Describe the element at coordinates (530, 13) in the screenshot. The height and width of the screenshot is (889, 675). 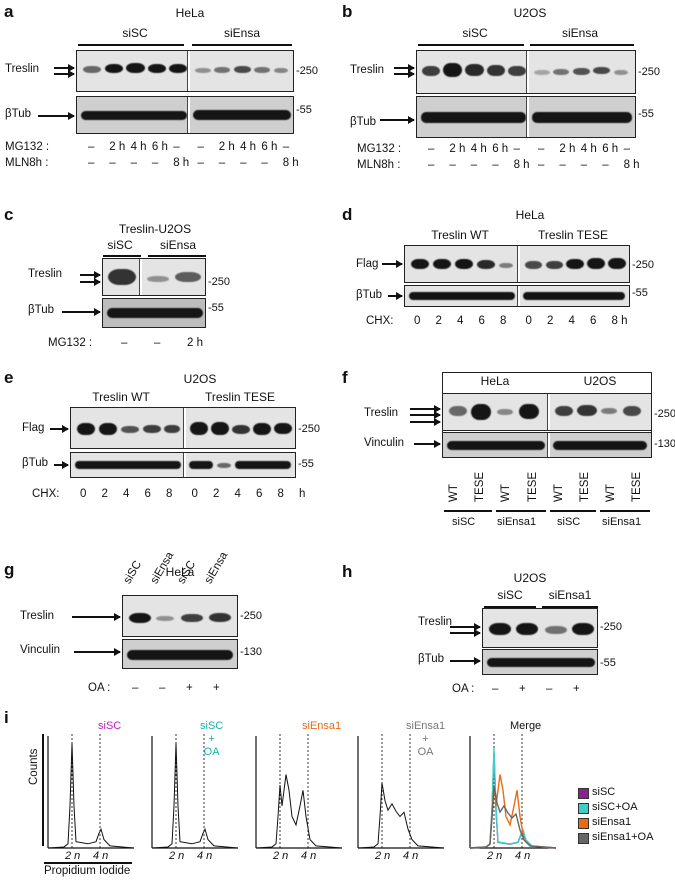
I see `cell-line-title: U2OS` at that location.